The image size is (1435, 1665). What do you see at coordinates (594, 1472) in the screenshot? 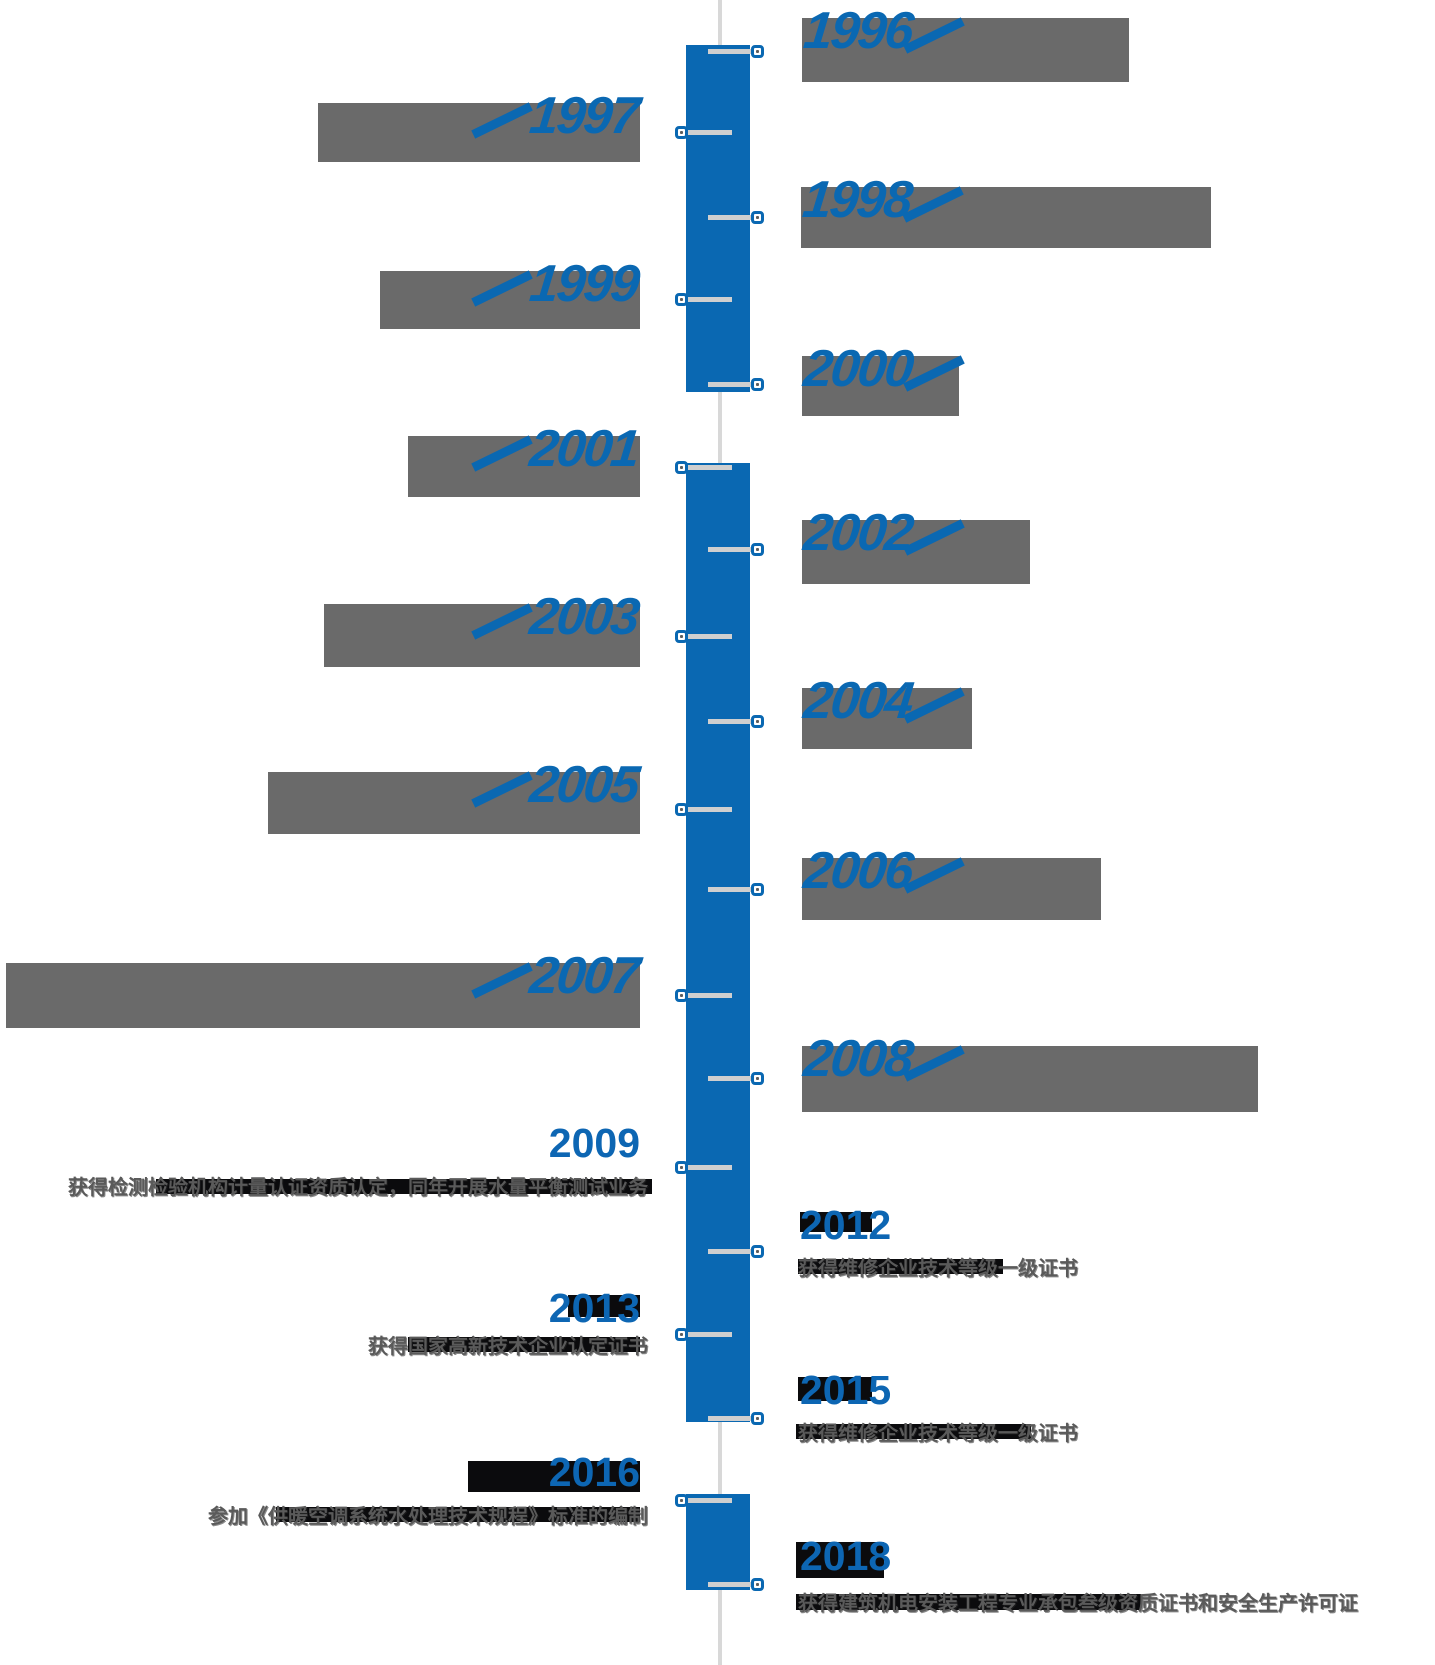
I see `year-label: 2016` at bounding box center [594, 1472].